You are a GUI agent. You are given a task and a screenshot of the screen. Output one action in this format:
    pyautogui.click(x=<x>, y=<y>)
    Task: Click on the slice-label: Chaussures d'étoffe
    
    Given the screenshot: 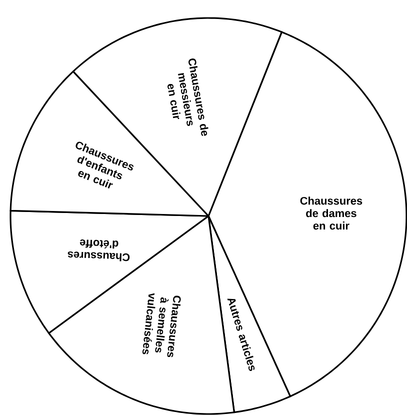 What is the action you would take?
    pyautogui.click(x=99, y=250)
    